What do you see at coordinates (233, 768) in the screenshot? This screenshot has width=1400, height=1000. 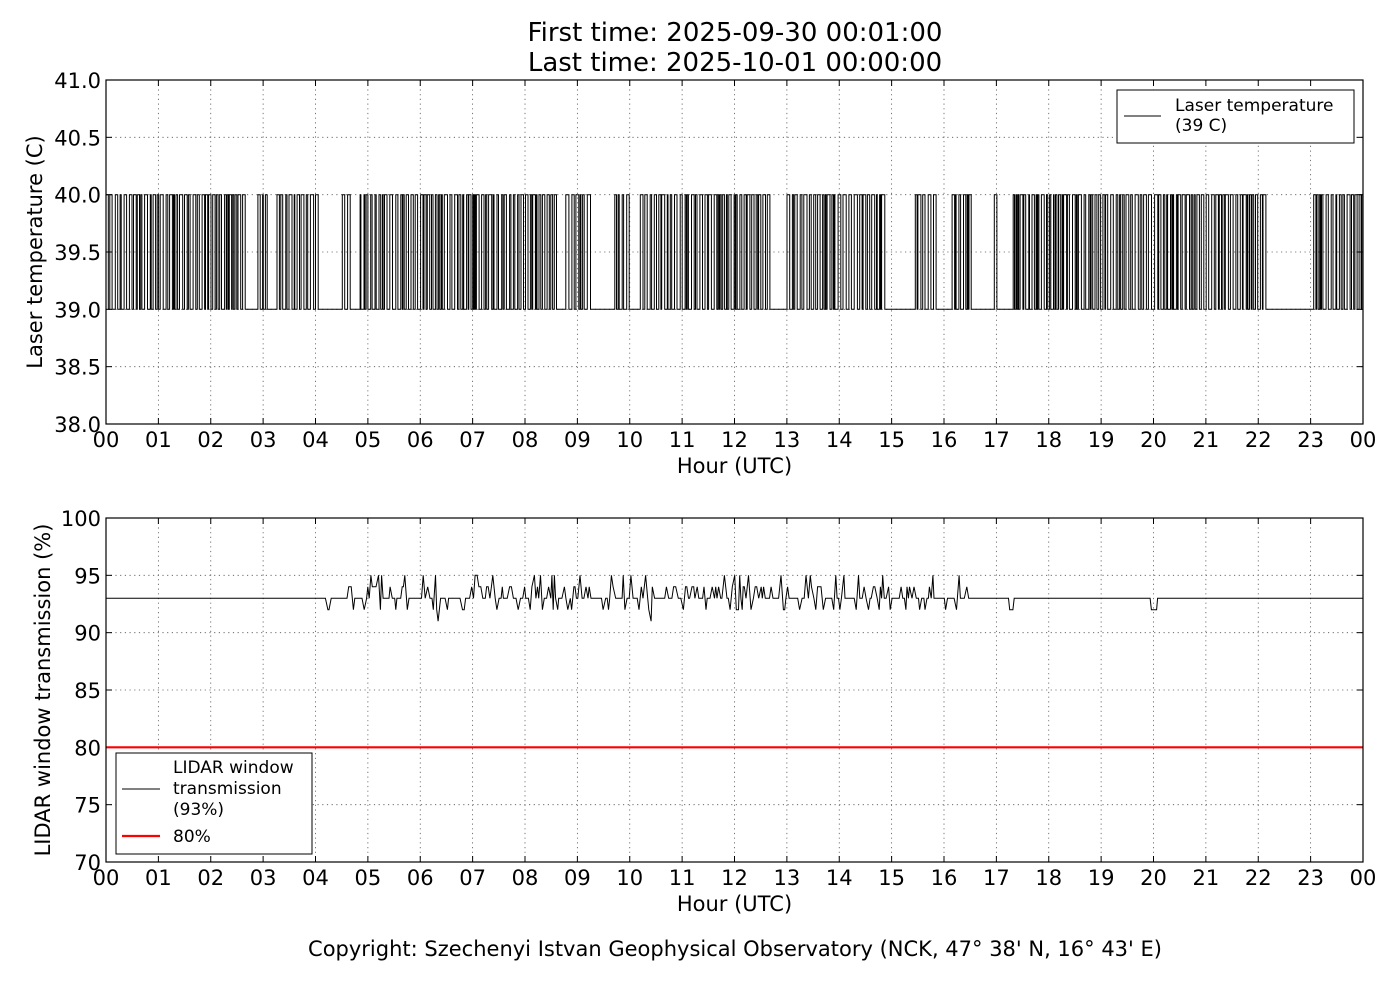 I see `legend-label-transmission-1: LIDAR window` at bounding box center [233, 768].